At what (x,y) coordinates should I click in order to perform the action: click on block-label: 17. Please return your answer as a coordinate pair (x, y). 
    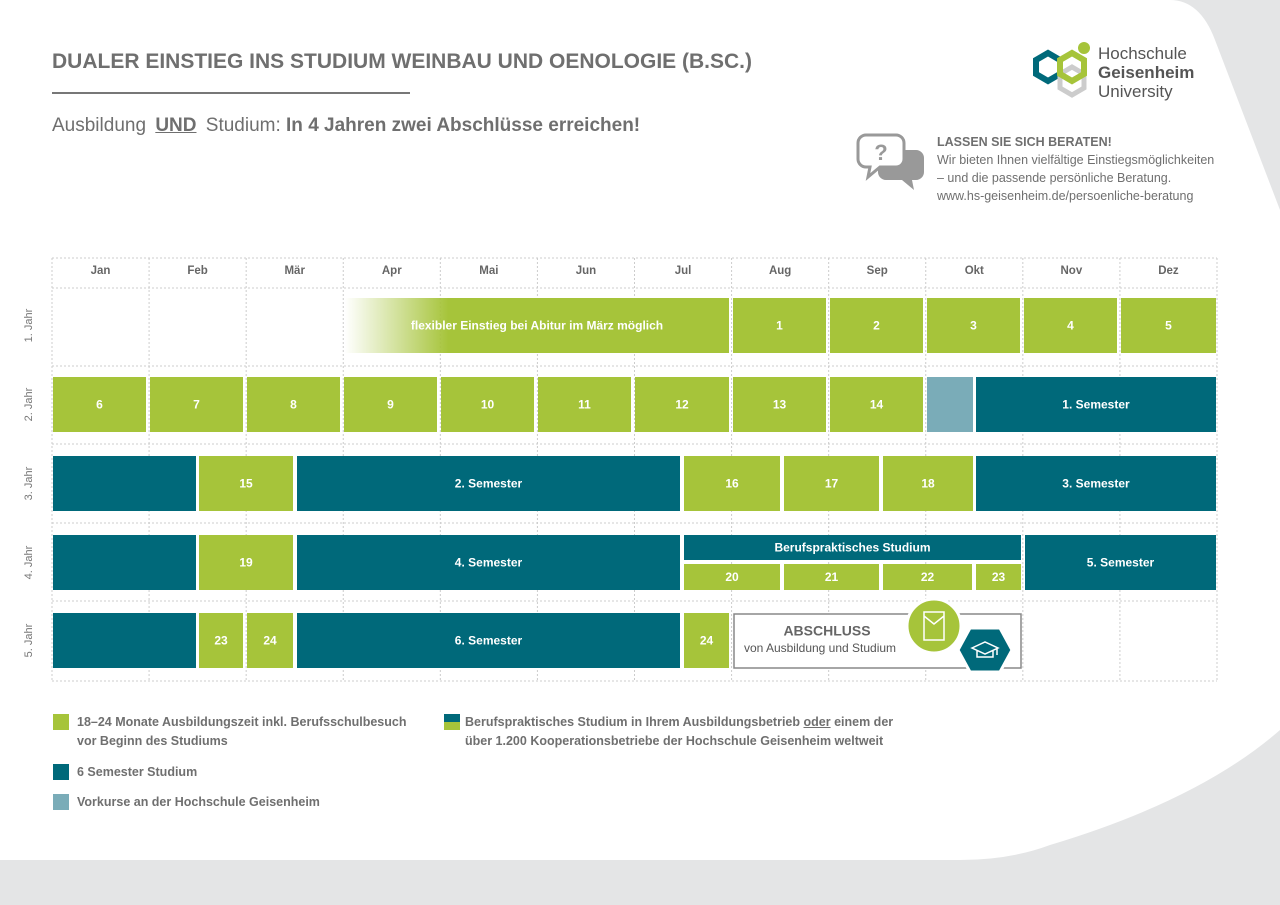
    Looking at the image, I should click on (832, 484).